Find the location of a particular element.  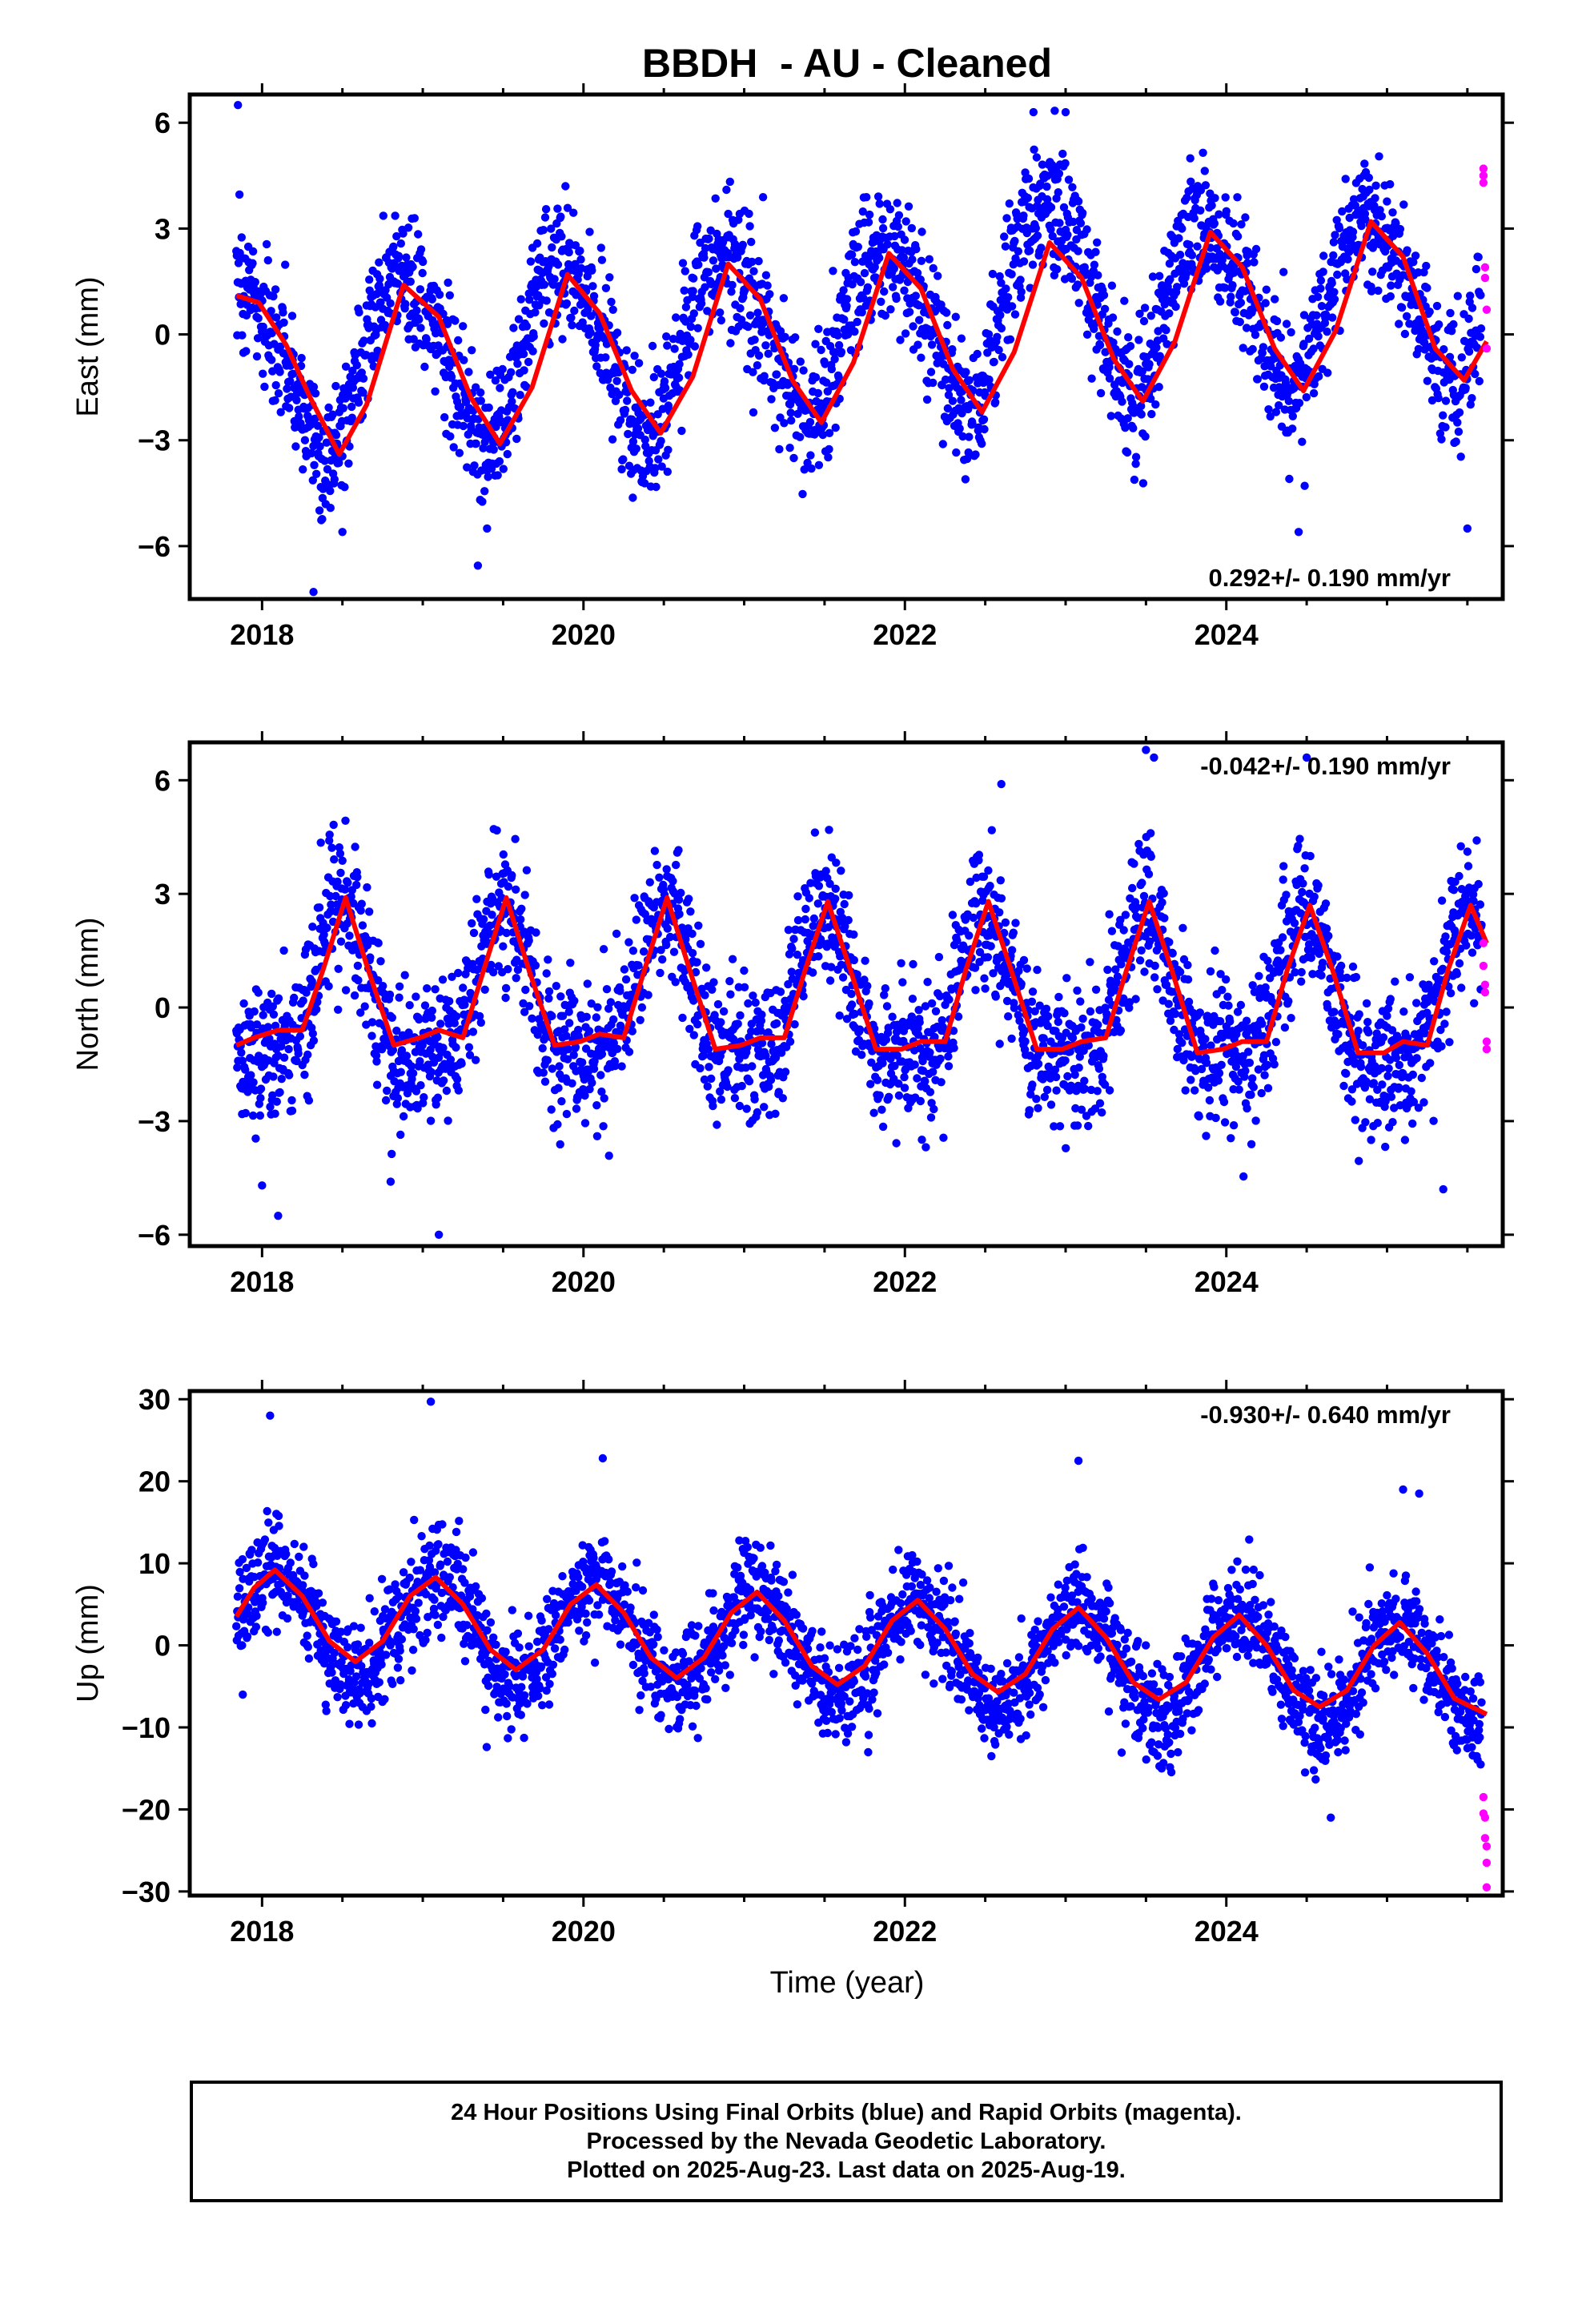

figure-title: BBDH - AU - Cleaned is located at coordinates (847, 63).